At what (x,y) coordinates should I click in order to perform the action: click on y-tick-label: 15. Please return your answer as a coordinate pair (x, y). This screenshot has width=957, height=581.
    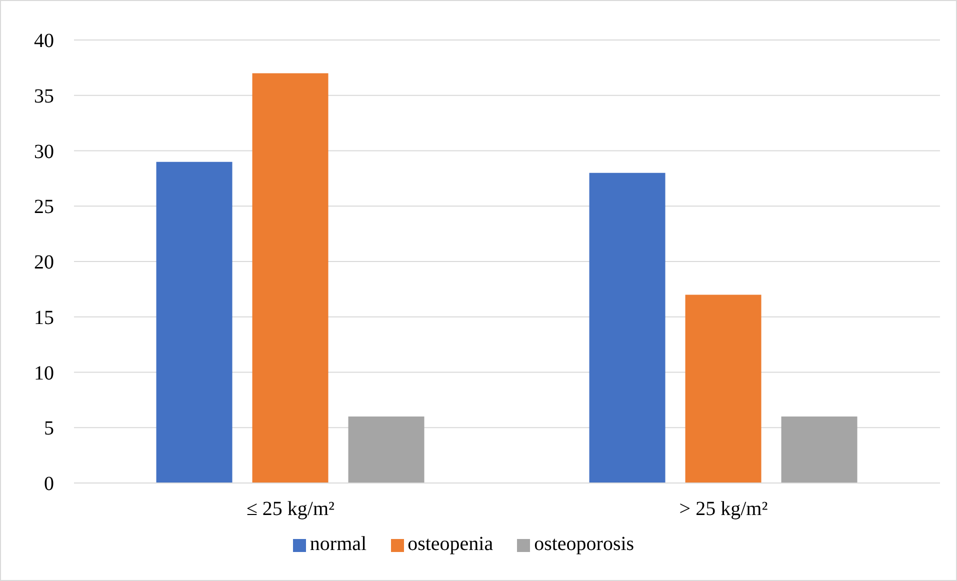
    Looking at the image, I should click on (44, 317).